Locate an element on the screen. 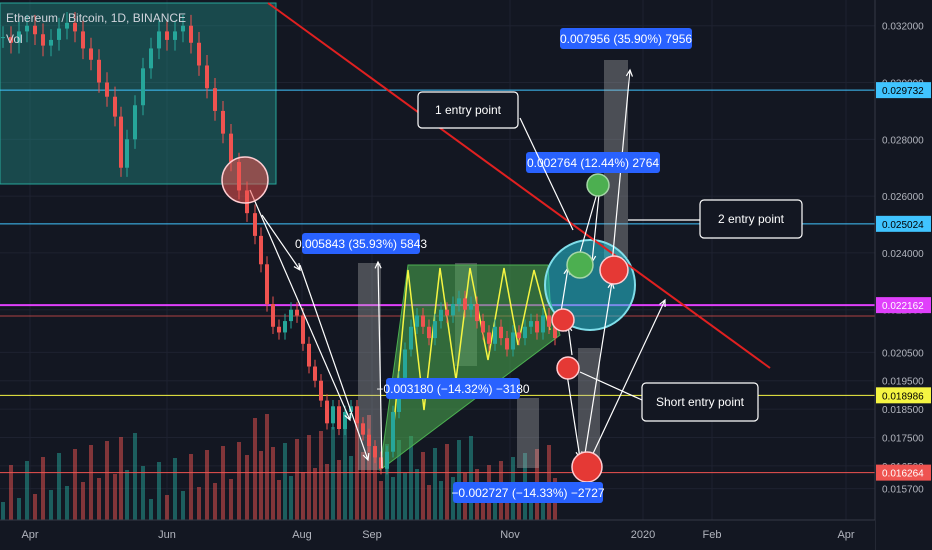 This screenshot has width=932, height=550. measure-label-text: 0.007956 (35.90%) 7956 is located at coordinates (626, 39).